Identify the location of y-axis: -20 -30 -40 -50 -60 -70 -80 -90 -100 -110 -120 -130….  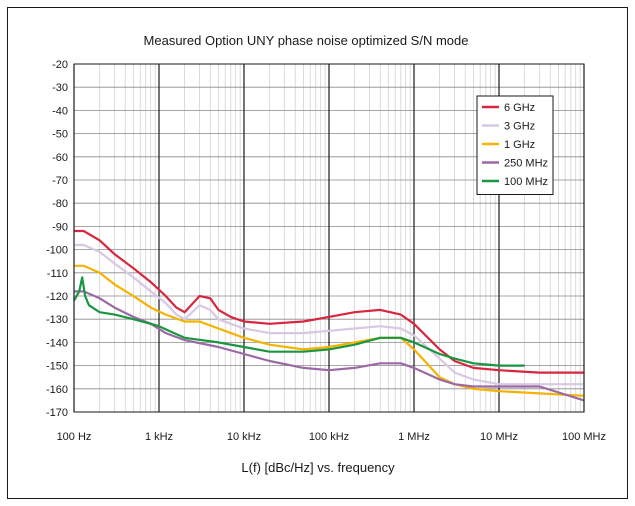
(57, 239).